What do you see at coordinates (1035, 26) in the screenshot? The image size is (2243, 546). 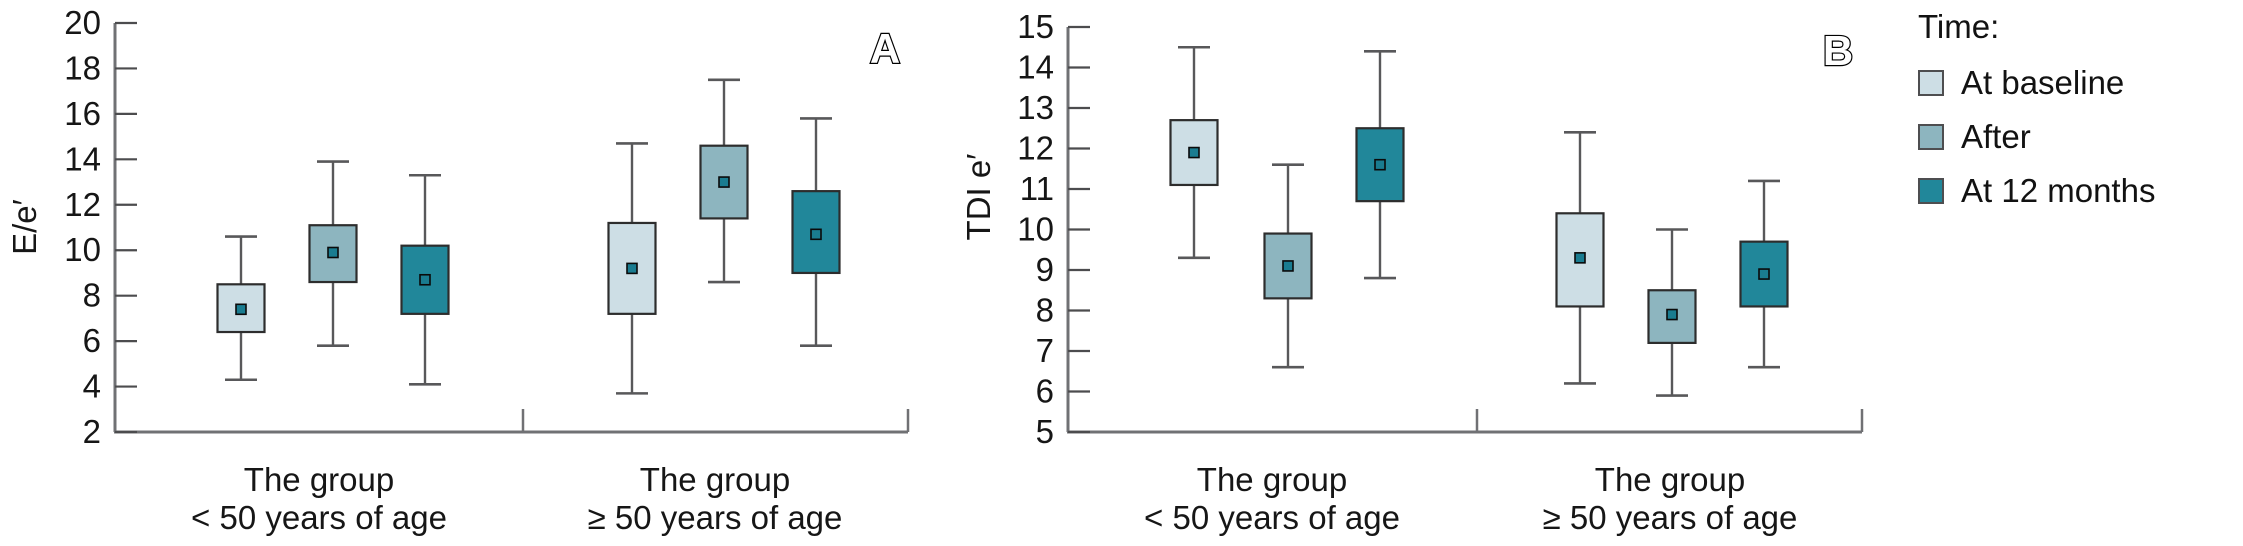 I see `y-tick-label: 15` at bounding box center [1035, 26].